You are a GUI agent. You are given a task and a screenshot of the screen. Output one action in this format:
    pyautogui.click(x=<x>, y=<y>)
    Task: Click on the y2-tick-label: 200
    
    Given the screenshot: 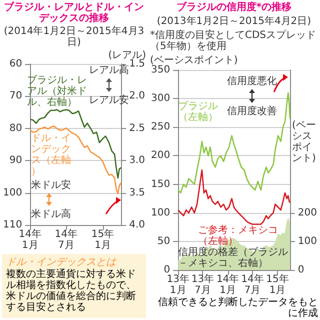 What is the action you would take?
    pyautogui.click(x=308, y=212)
    